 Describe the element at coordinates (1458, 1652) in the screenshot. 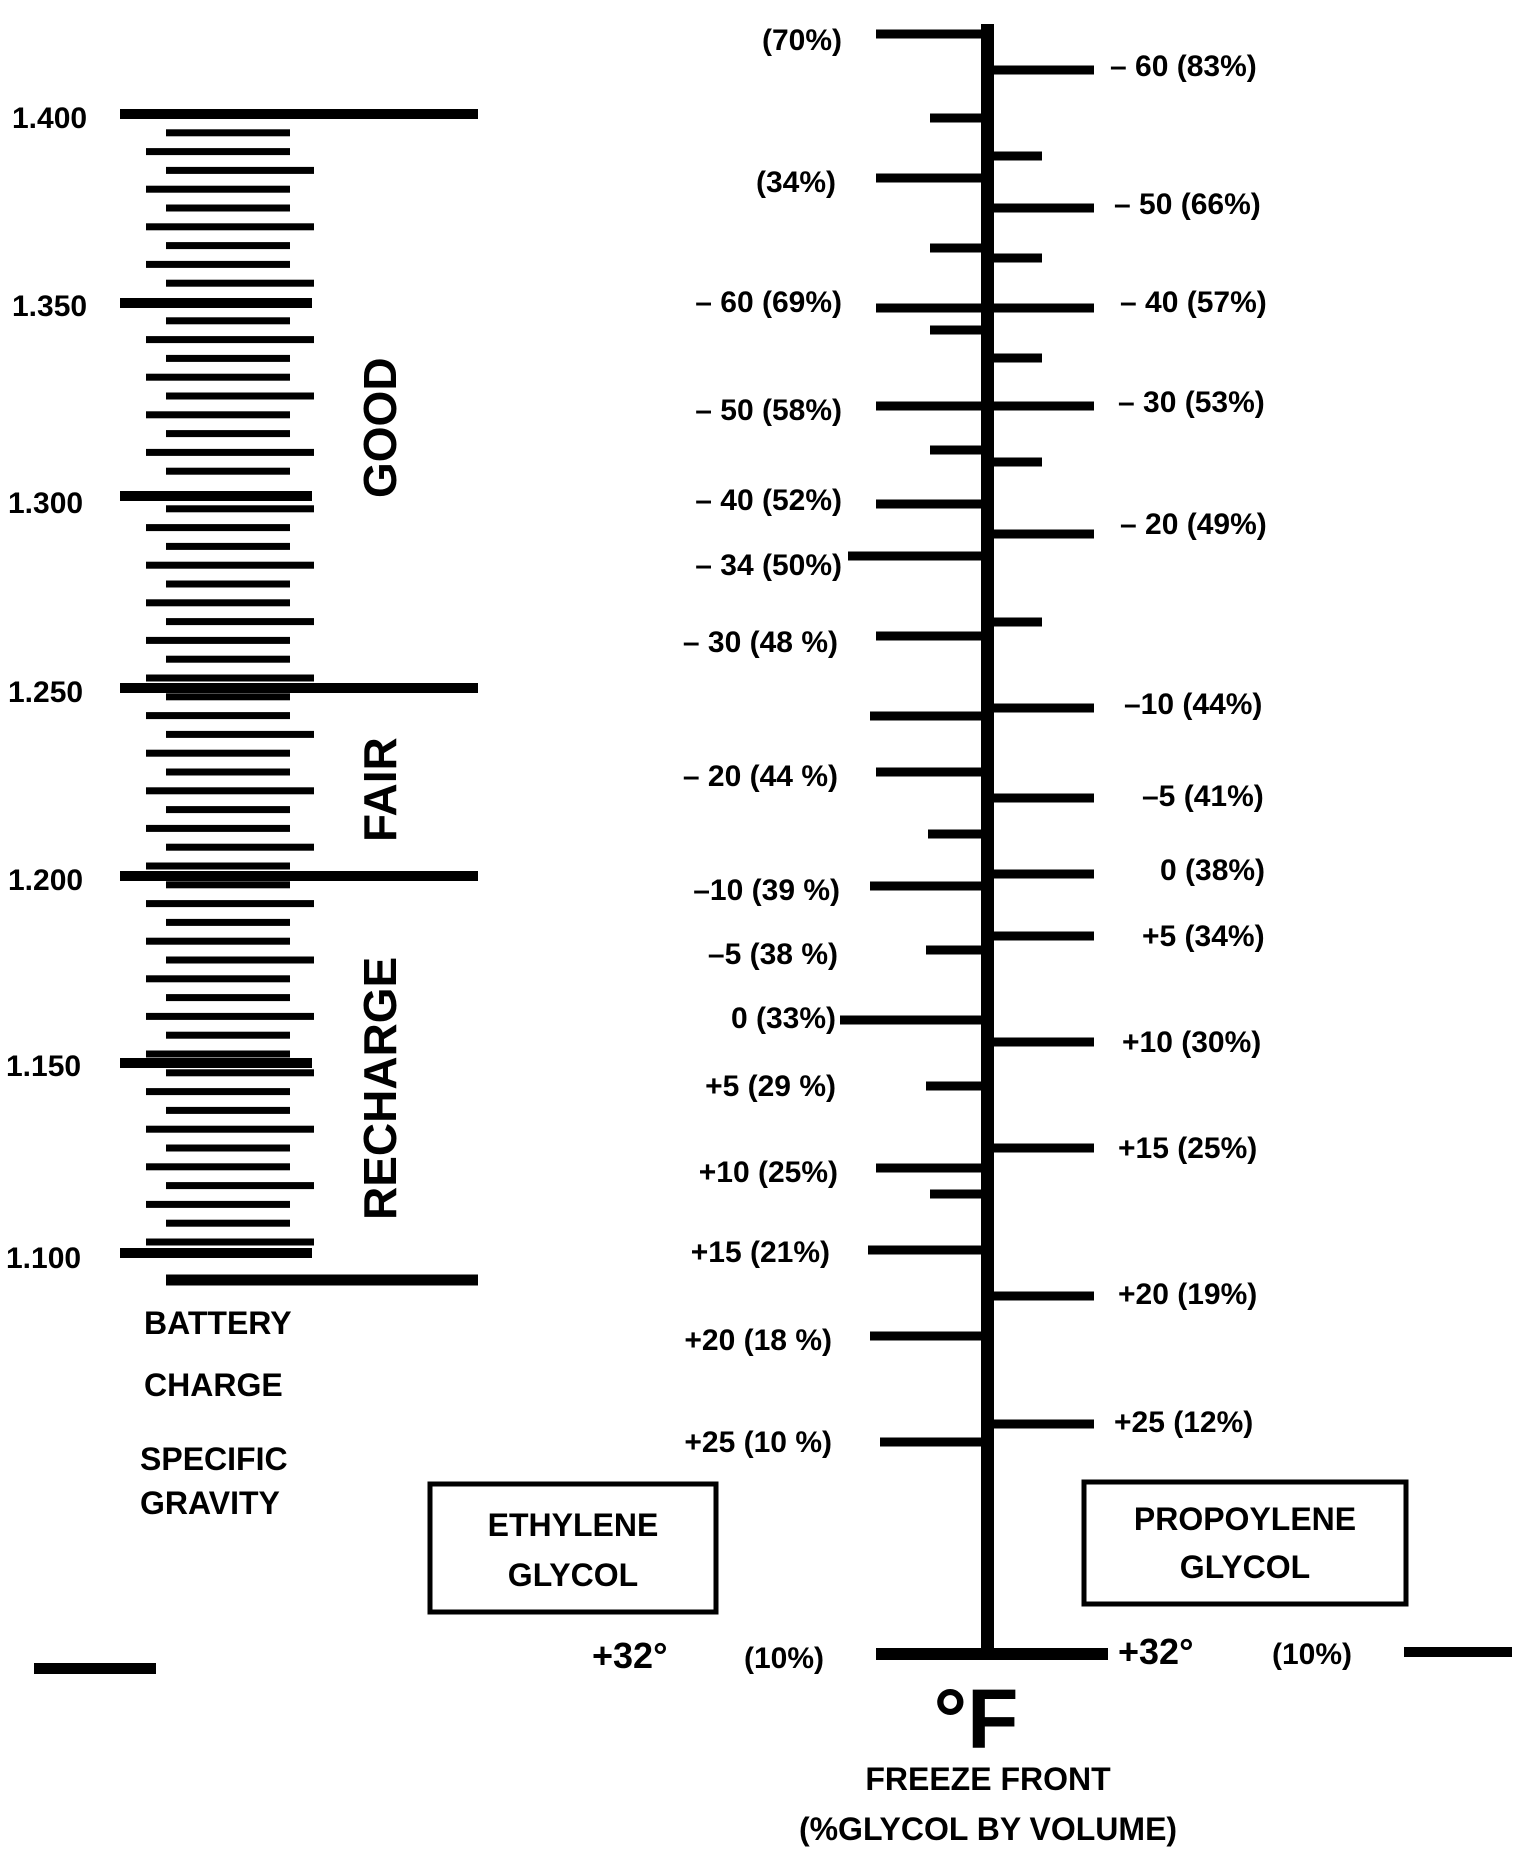

I see `propylene-bottom-marker` at that location.